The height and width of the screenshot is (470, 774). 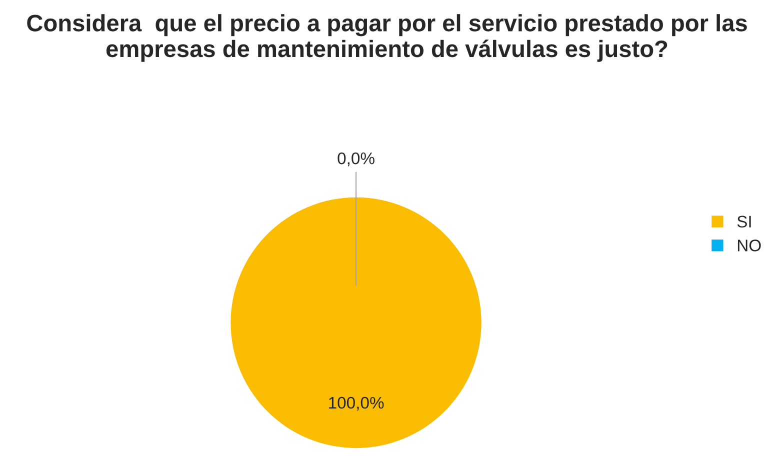 I want to click on chart-title: Considera que el precio a pagar por el servicio prestado por las empresas de mantenimiento de válvulas es justo?, so click(x=387, y=38).